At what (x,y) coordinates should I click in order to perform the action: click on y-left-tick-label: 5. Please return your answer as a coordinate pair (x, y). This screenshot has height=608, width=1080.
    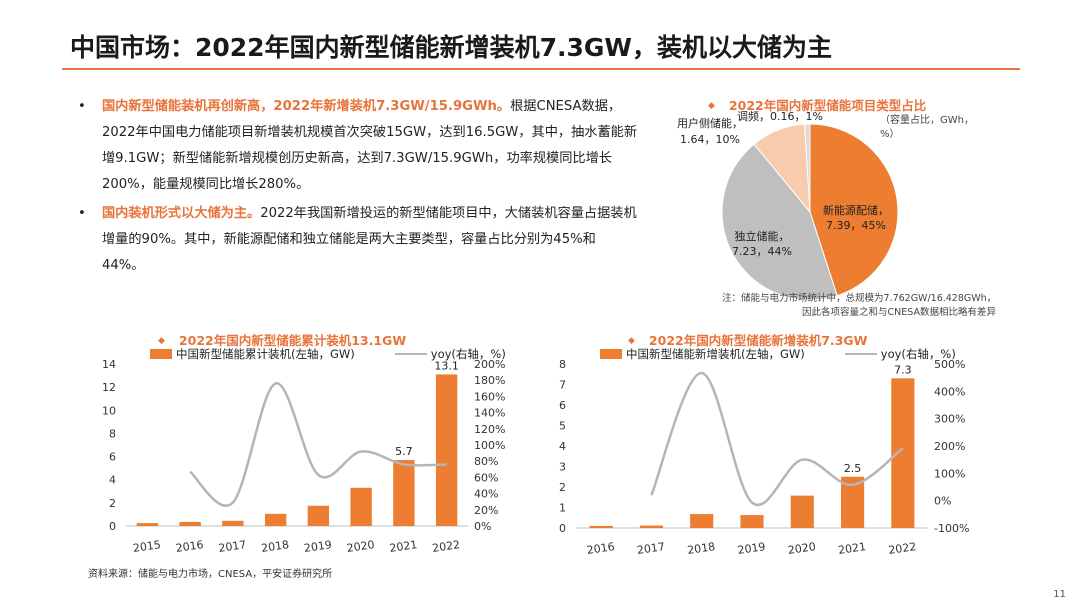
    Looking at the image, I should click on (562, 426).